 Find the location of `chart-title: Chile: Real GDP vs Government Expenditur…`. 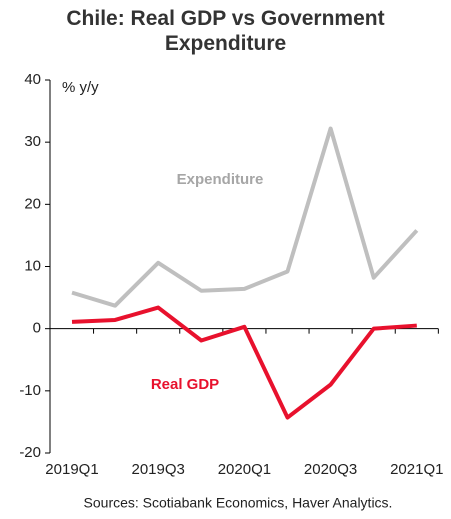

chart-title: Chile: Real GDP vs Government Expenditur… is located at coordinates (225, 31).